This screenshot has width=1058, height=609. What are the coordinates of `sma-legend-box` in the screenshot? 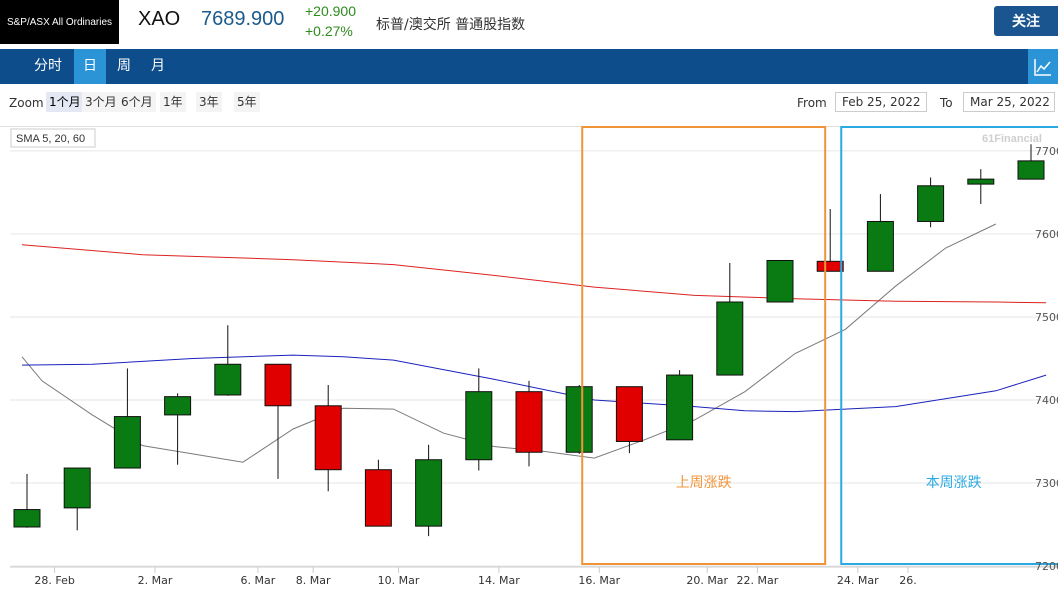 It's located at (53, 138).